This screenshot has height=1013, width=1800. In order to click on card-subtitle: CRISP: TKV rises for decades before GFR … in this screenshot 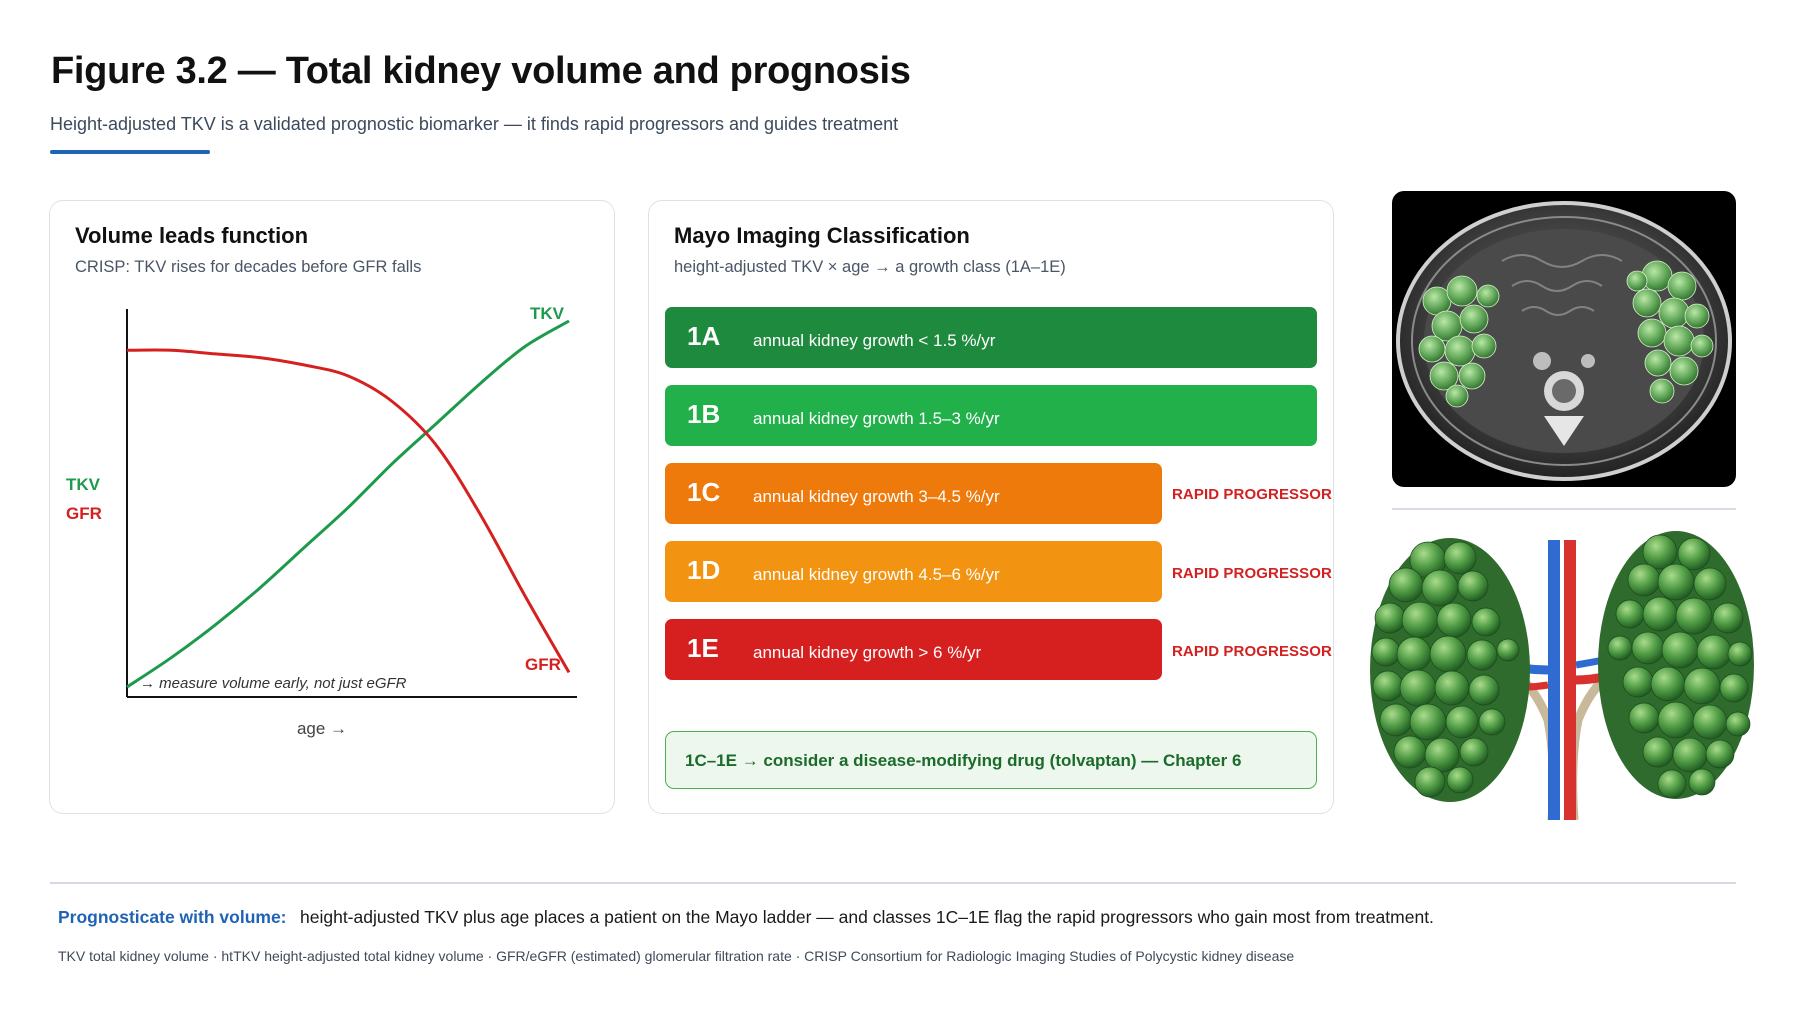, I will do `click(248, 267)`.